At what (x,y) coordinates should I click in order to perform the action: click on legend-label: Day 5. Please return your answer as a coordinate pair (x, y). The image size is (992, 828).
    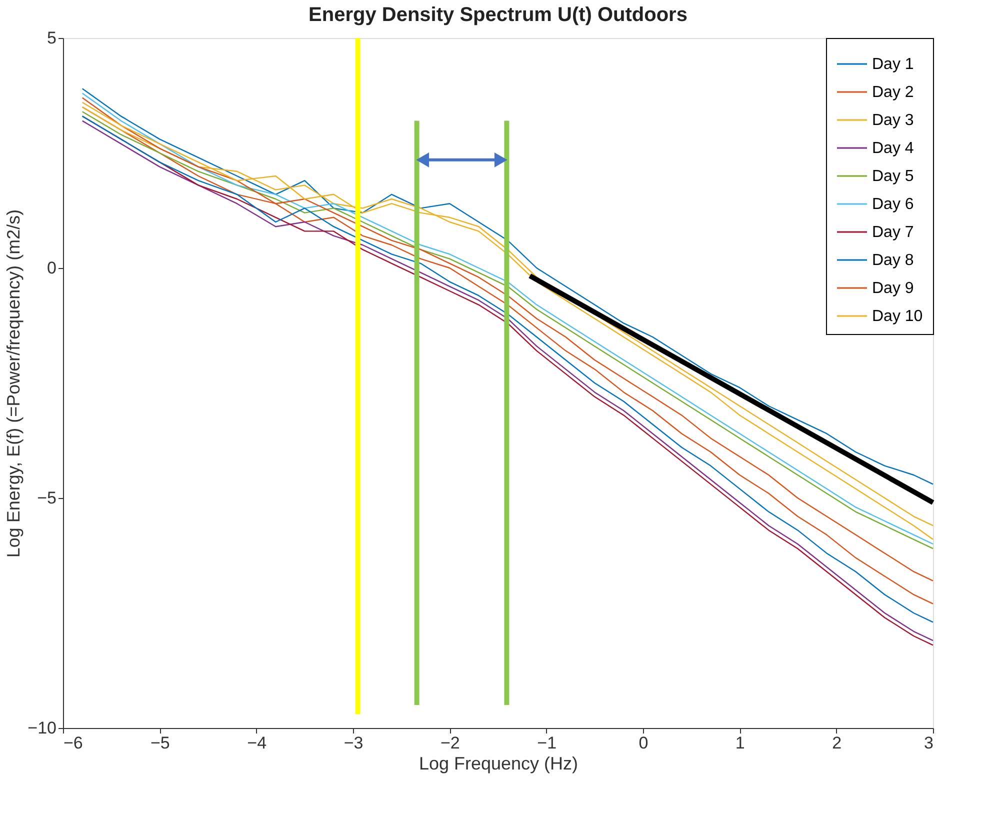
    Looking at the image, I should click on (893, 176).